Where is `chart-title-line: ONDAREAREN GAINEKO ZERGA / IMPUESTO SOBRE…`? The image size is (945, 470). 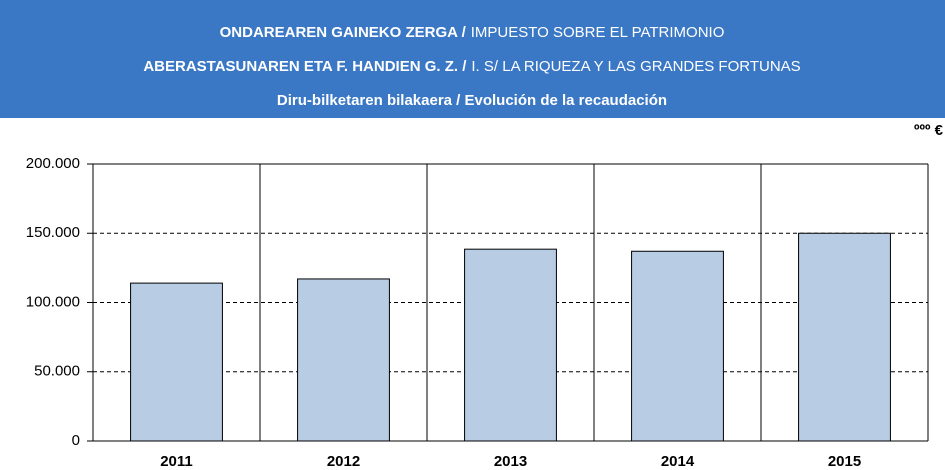
chart-title-line: ONDAREAREN GAINEKO ZERGA / IMPUESTO SOBRE… is located at coordinates (472, 32).